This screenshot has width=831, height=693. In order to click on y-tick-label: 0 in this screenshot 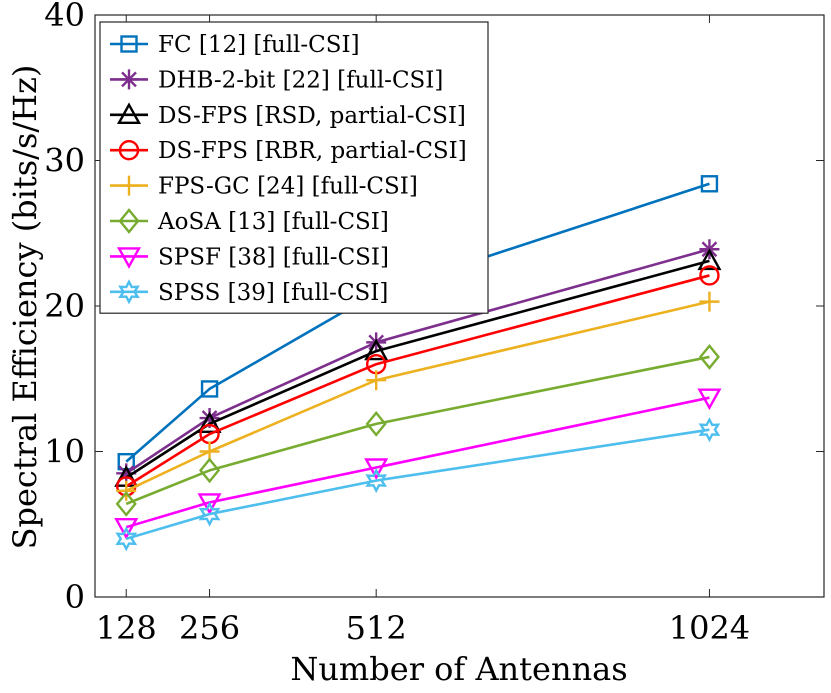, I will do `click(75, 597)`.